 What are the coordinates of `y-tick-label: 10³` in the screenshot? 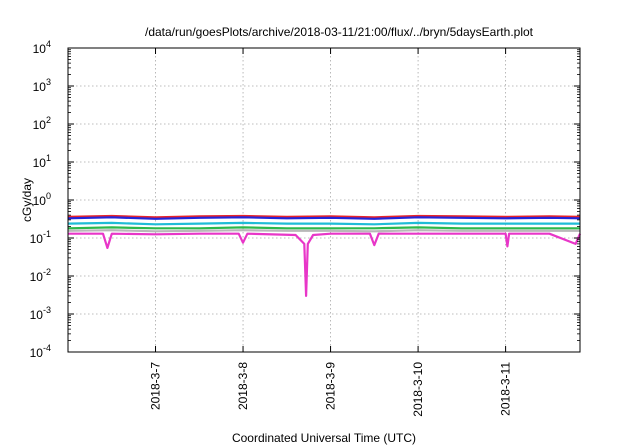 It's located at (42, 85).